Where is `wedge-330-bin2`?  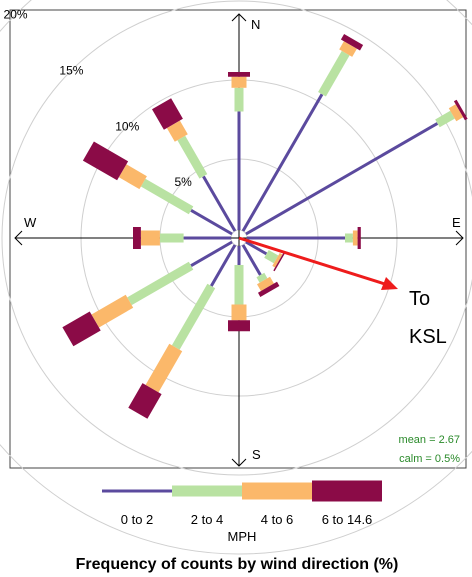 wedge-330-bin2 is located at coordinates (192, 157).